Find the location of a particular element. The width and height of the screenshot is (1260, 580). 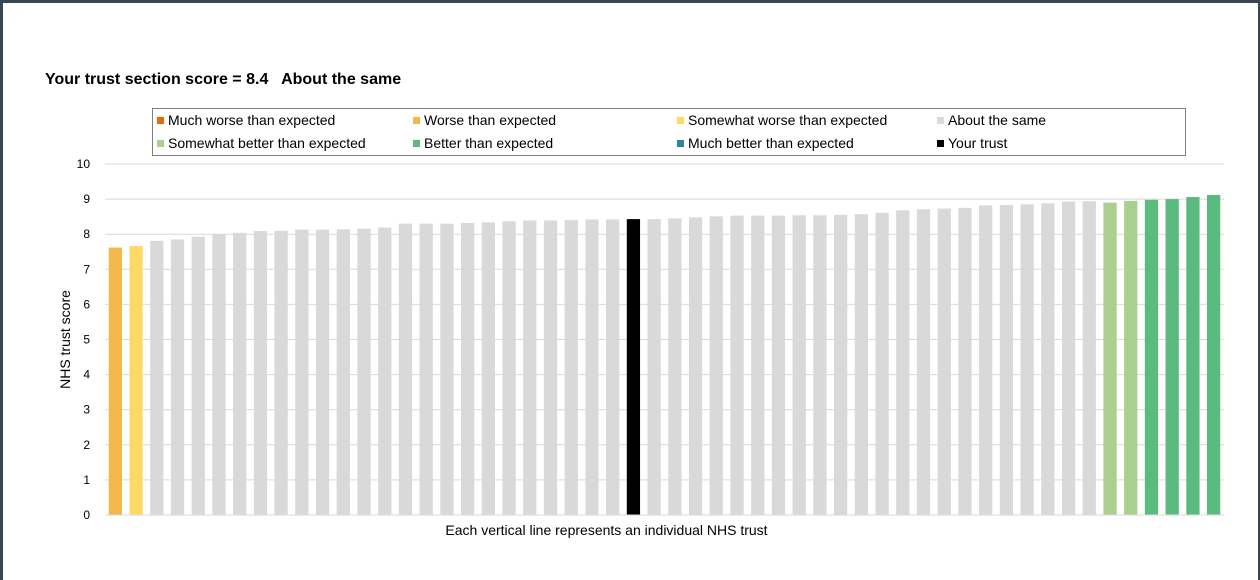

y-tick-label: 9 is located at coordinates (86, 199).